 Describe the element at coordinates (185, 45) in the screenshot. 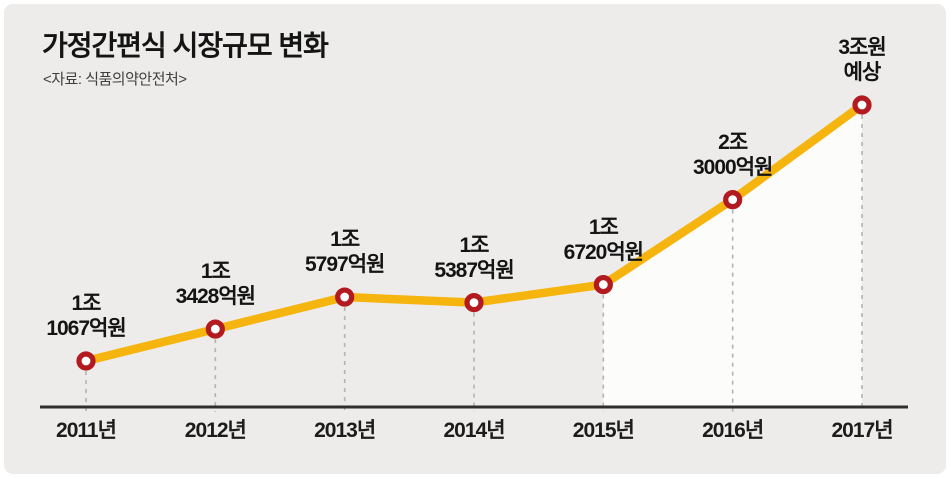

I see `chart-title: 가정간편식 시장규모 변화` at that location.